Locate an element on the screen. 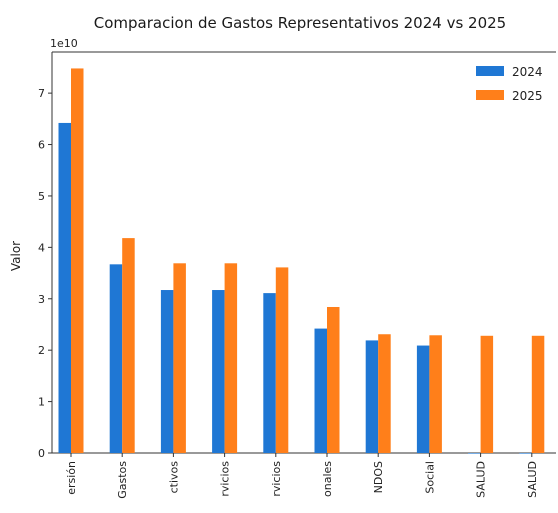  y-tick-label: 0 is located at coordinates (41, 453).